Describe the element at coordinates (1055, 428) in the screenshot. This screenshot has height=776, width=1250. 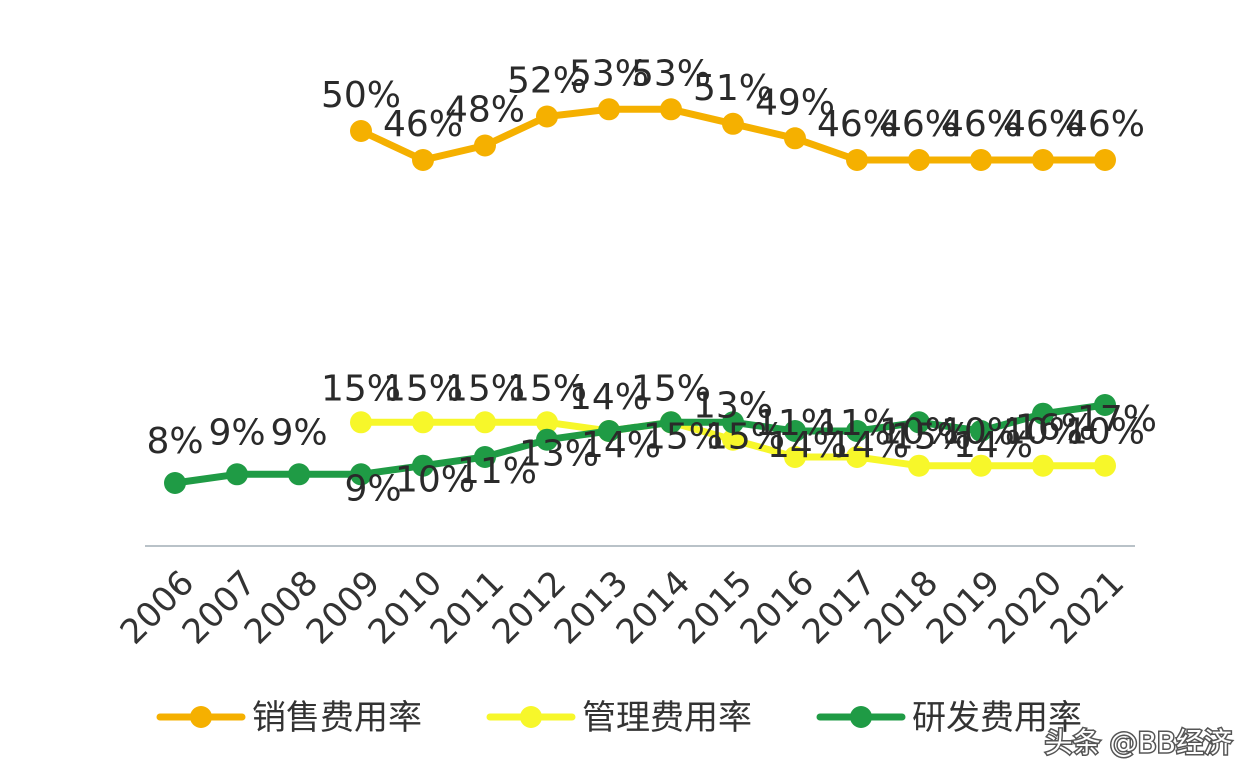
I see `data-label: 16%` at that location.